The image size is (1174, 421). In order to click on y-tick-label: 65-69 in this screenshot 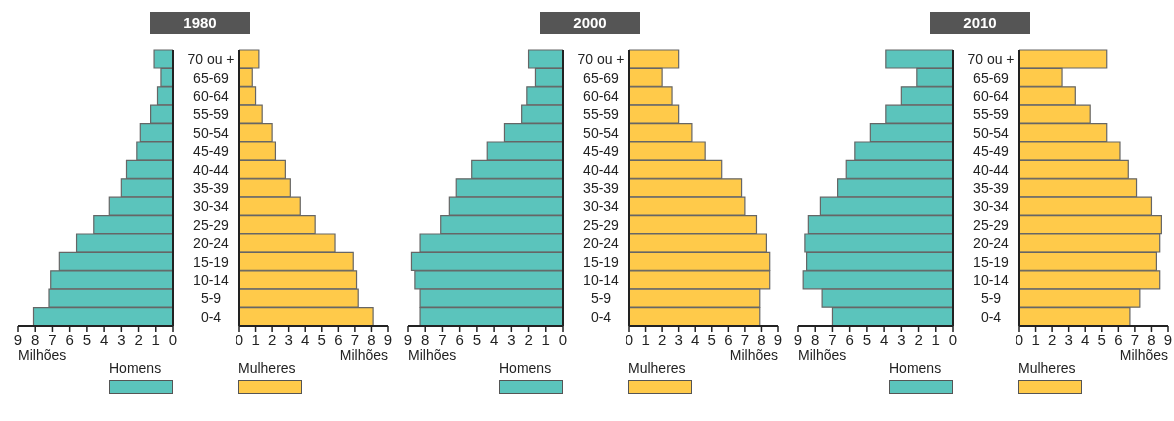, I will do `click(211, 77)`.